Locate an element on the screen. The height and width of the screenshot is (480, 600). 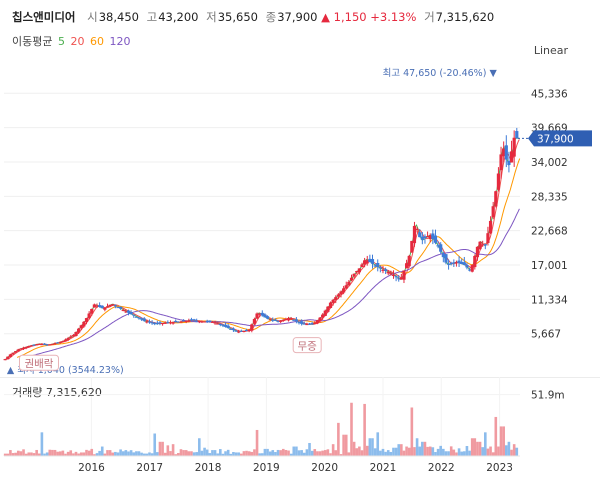
close-value: 37,900 is located at coordinates (297, 17).